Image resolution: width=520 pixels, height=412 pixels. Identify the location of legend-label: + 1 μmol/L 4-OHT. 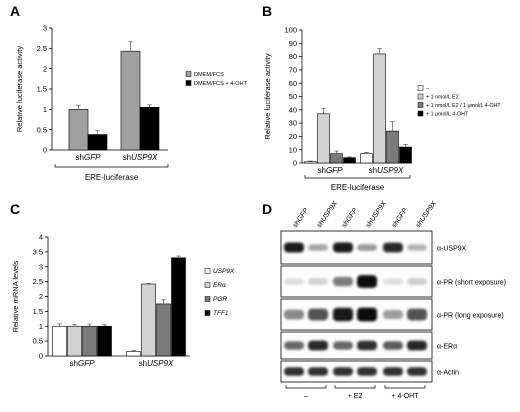
(447, 115).